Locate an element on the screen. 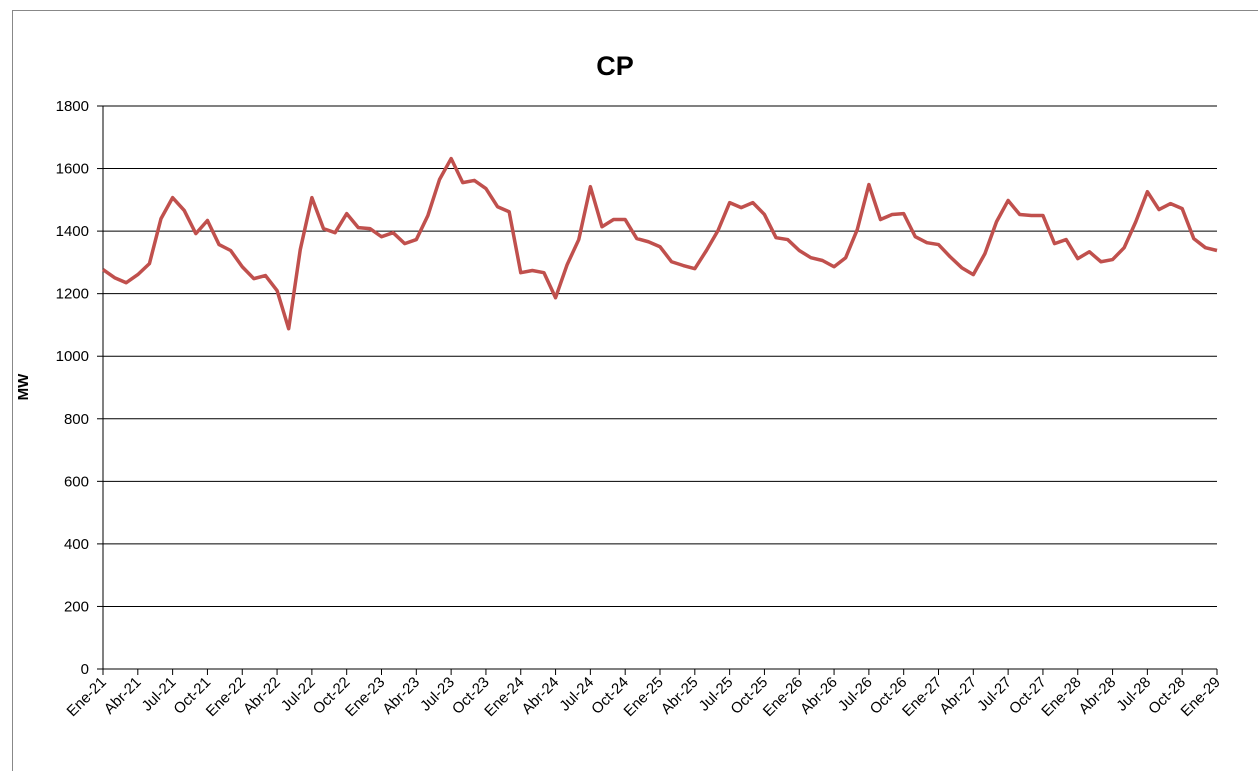  x-tick-label: Abr-27 is located at coordinates (958, 696).